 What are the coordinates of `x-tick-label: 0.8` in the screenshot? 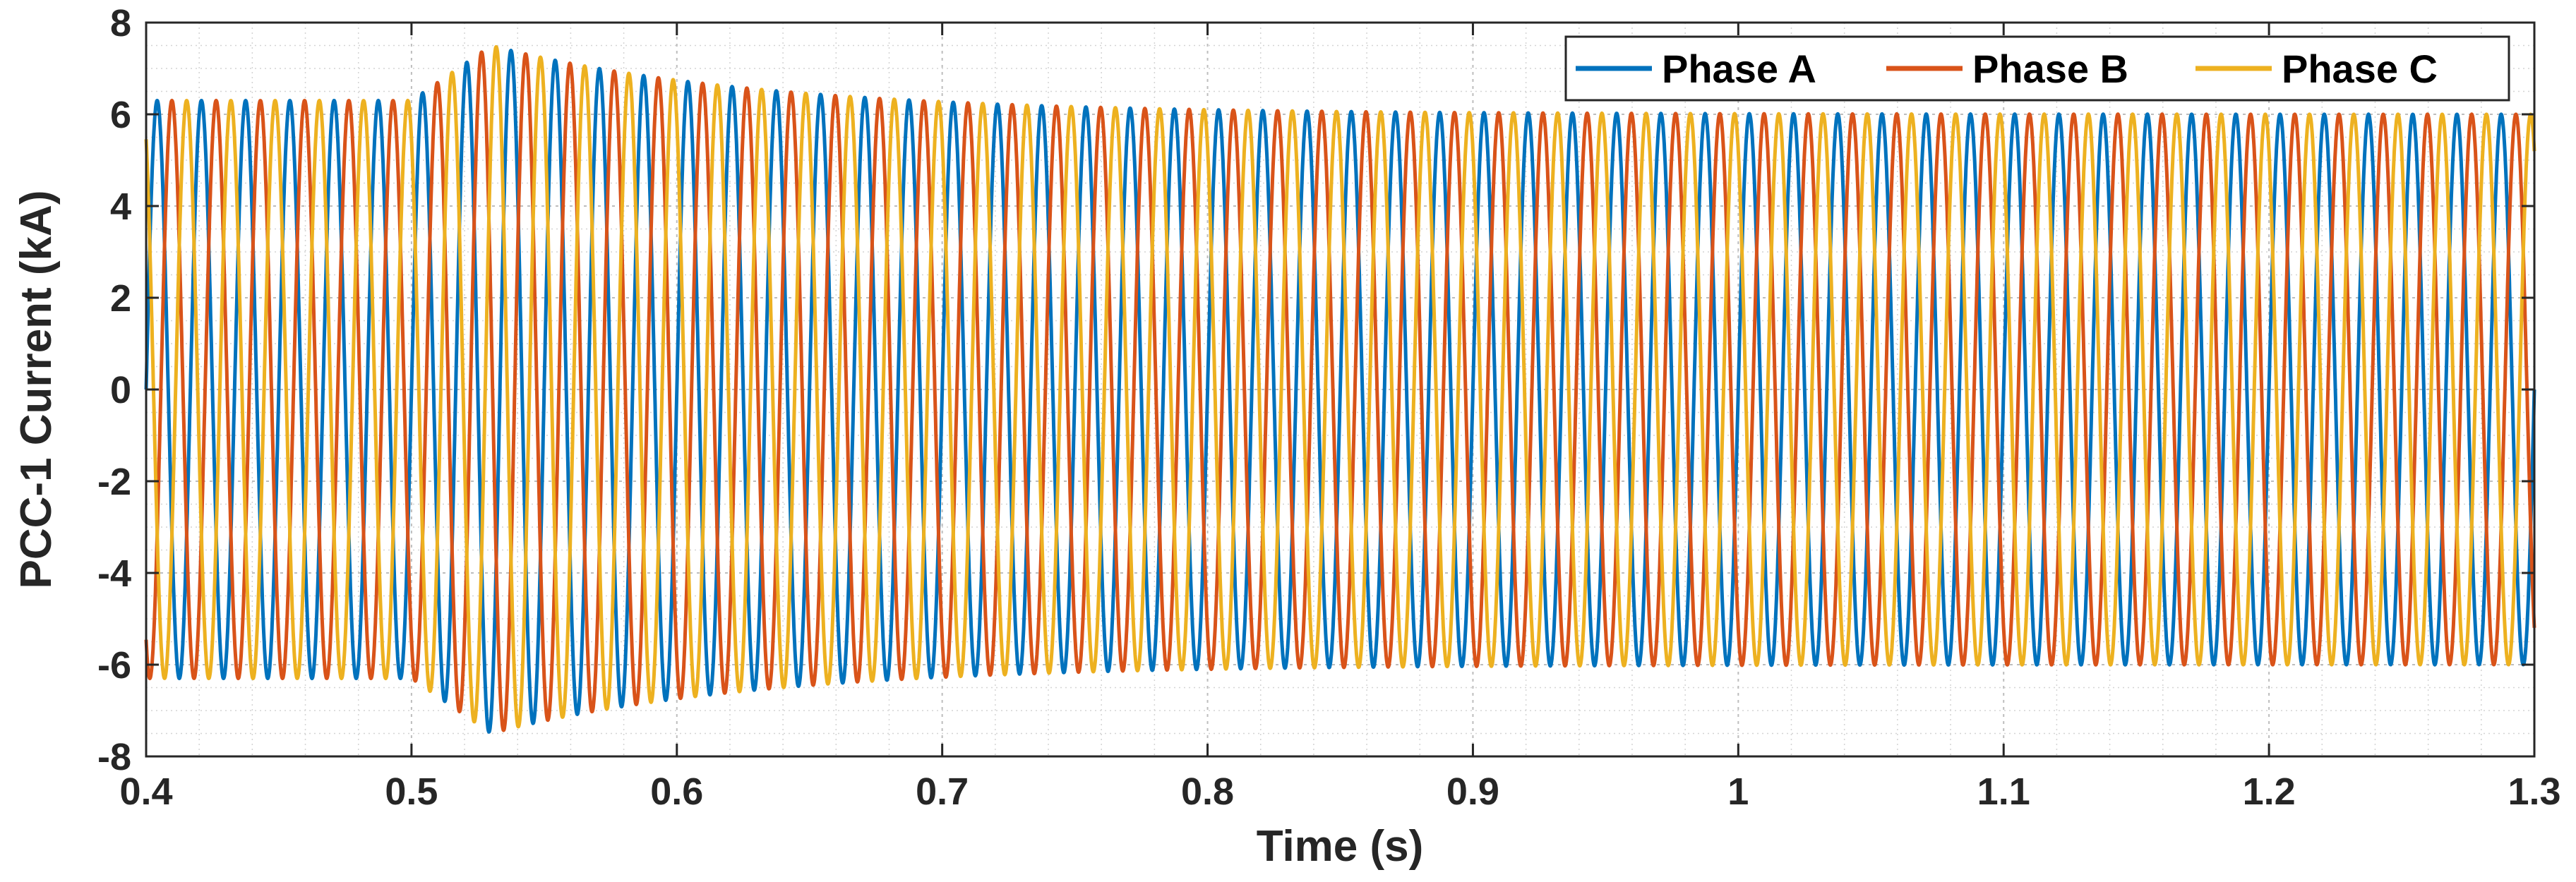 It's located at (1207, 792).